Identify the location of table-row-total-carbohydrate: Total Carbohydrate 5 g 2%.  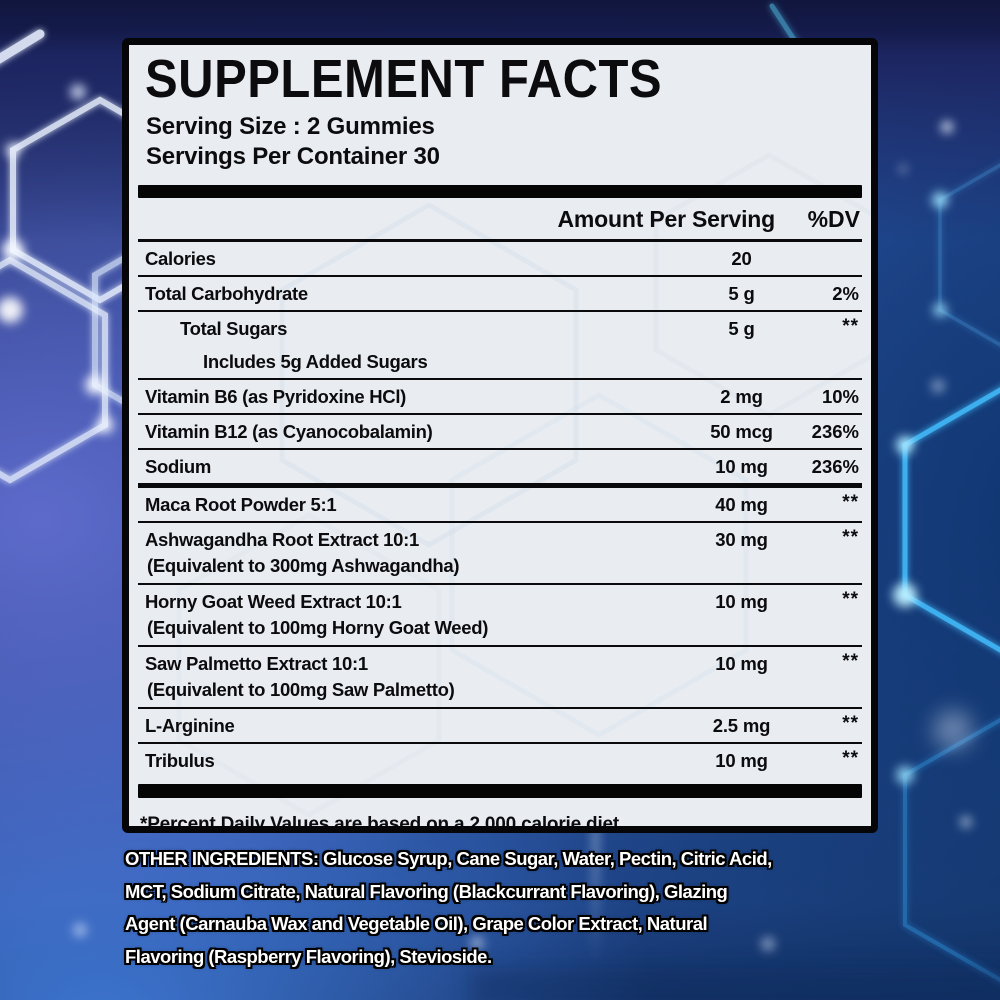
(500, 293).